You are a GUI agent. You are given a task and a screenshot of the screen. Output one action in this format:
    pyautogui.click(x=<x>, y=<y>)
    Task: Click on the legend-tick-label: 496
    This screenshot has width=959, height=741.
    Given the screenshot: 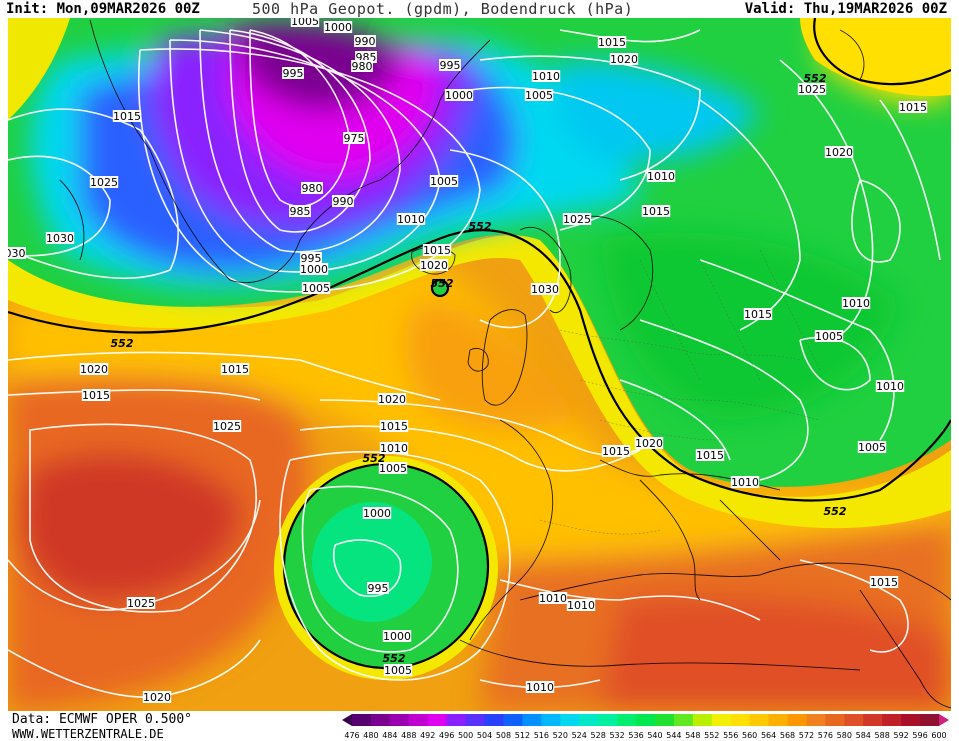 What is the action you would take?
    pyautogui.click(x=446, y=735)
    